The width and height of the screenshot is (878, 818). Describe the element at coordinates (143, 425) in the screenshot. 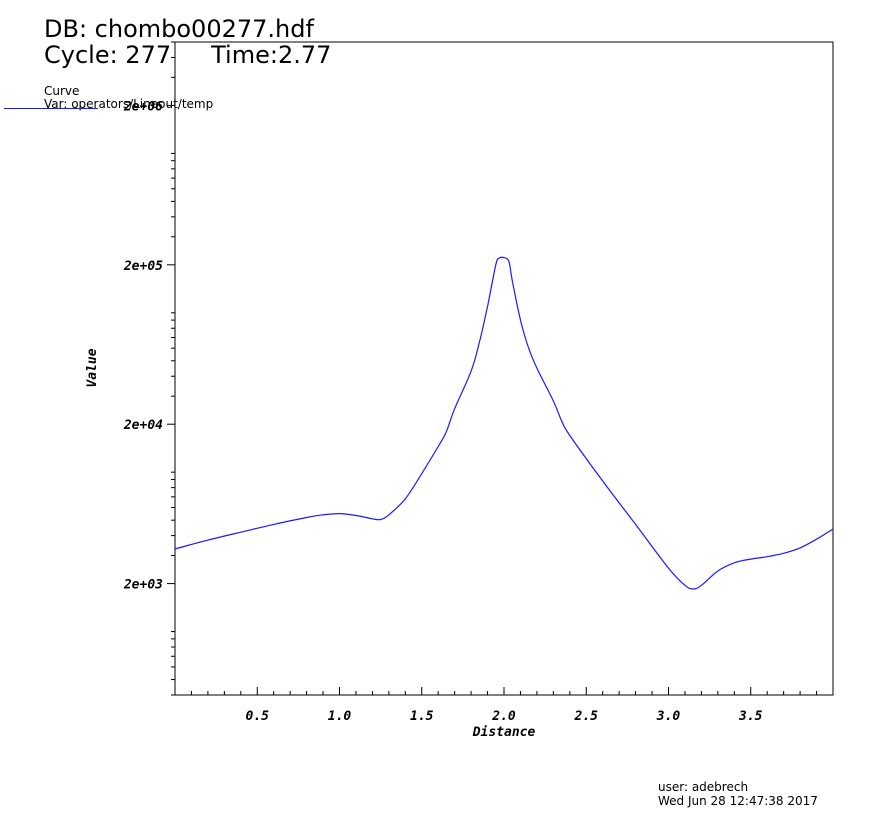

I see `y-tick-label: 2e+04` at that location.